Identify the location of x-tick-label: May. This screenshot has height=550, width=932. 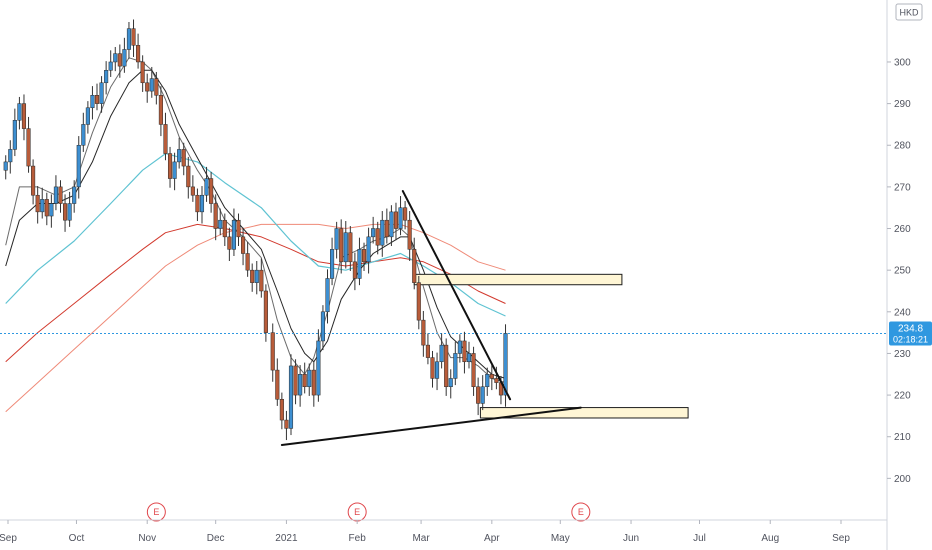
(560, 538).